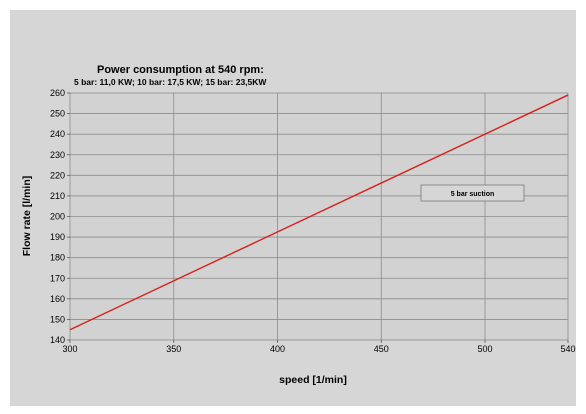 This screenshot has width=586, height=414. I want to click on y-tick-label: 220, so click(57, 175).